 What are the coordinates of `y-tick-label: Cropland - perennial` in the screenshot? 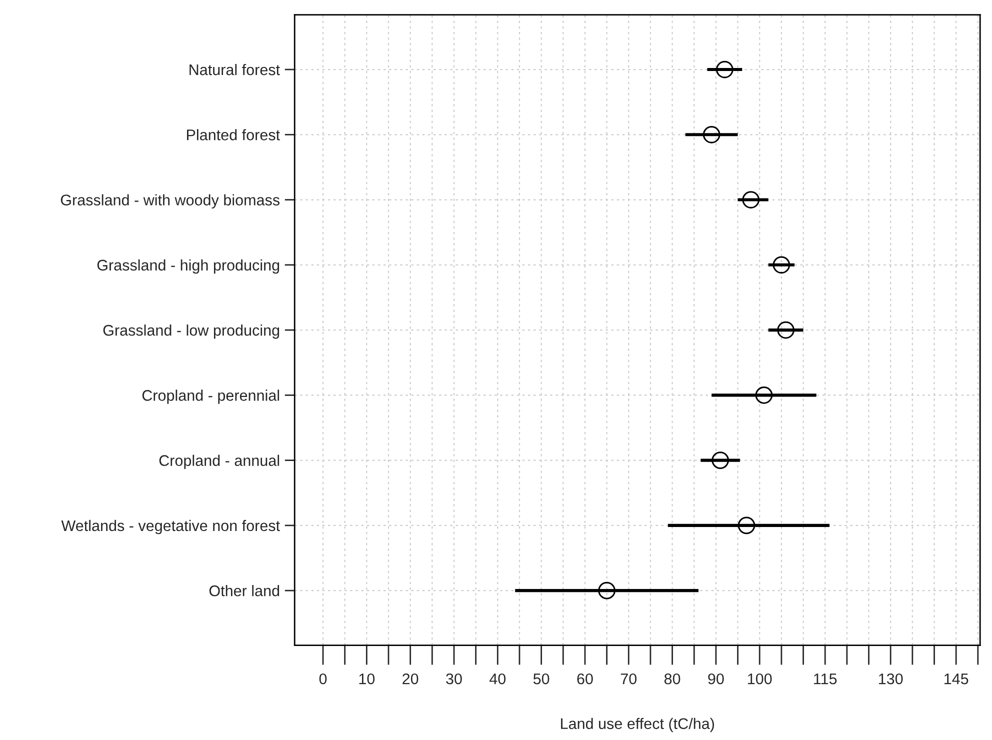 It's located at (211, 397).